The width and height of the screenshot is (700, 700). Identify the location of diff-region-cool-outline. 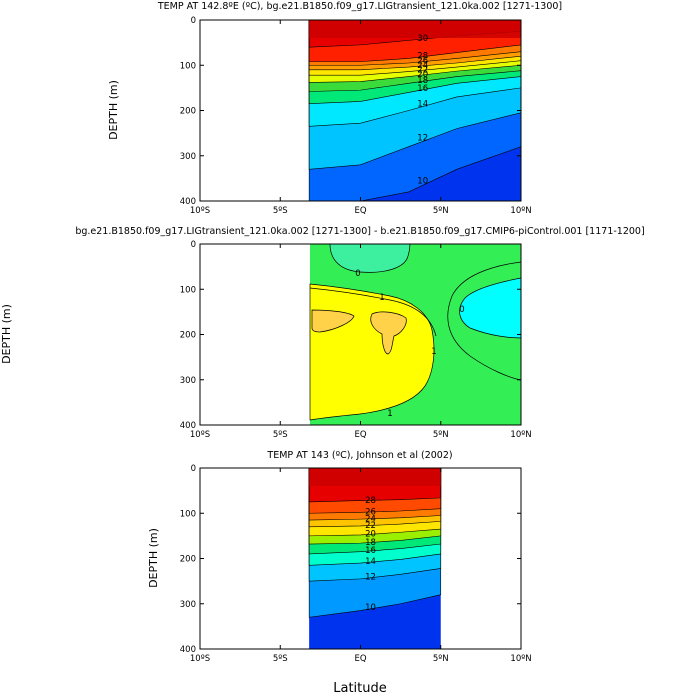
(484, 321).